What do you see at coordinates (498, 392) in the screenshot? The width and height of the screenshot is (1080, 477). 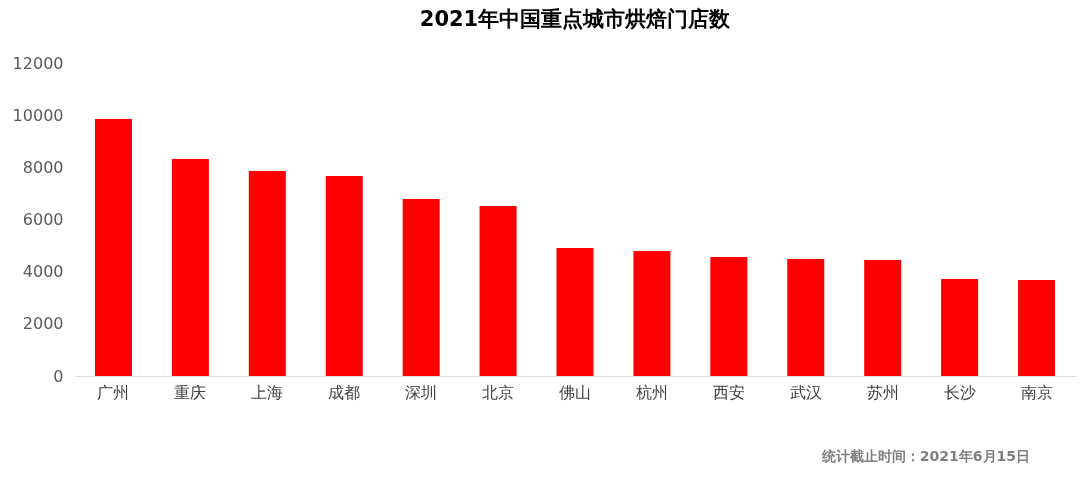 I see `x-tick-label: 北京` at bounding box center [498, 392].